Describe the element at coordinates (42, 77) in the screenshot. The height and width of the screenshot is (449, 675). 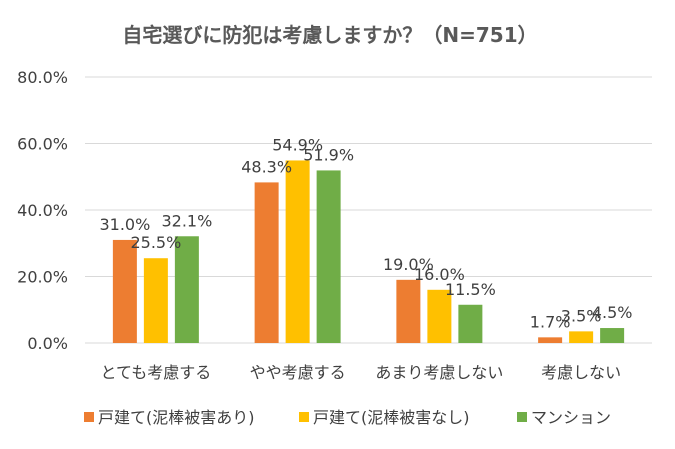
I see `y-tick-label: 80.0%` at that location.